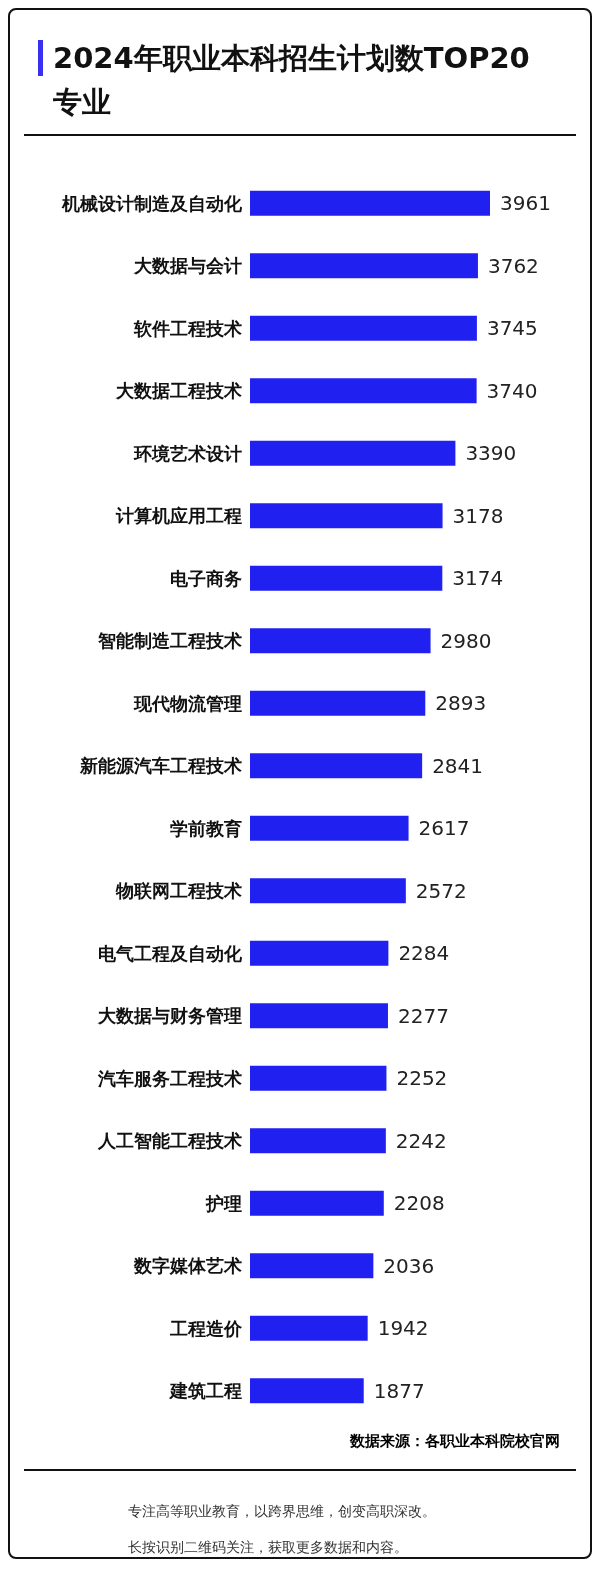 The width and height of the screenshot is (602, 1571). I want to click on source-note: 数据来源：各职业本科院校官网, so click(455, 1441).